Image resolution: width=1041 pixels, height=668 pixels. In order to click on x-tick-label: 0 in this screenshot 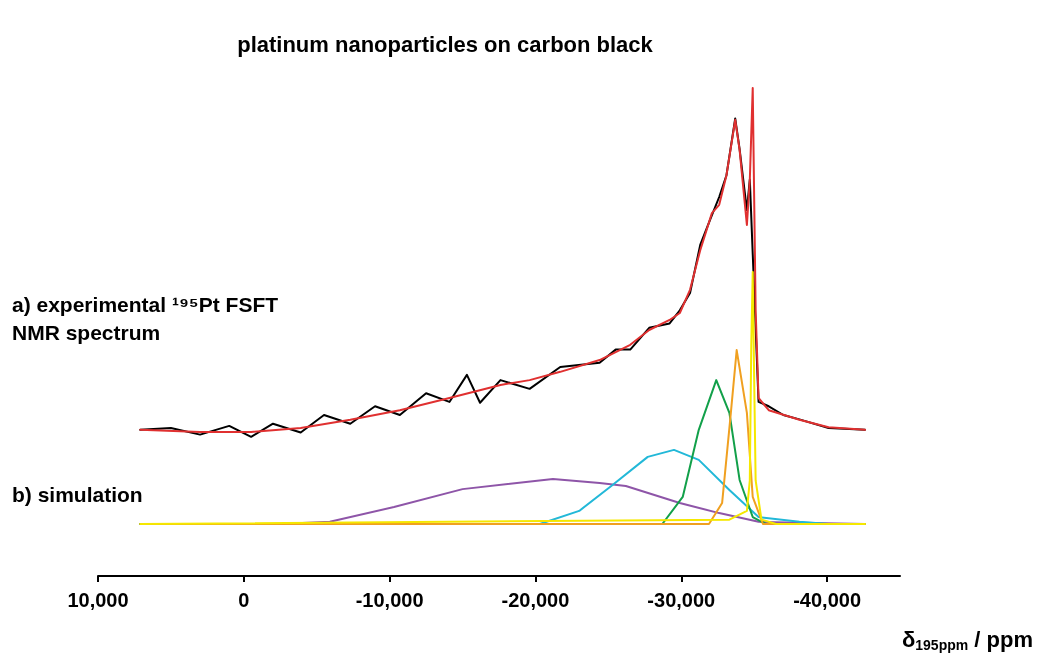, I will do `click(244, 600)`.